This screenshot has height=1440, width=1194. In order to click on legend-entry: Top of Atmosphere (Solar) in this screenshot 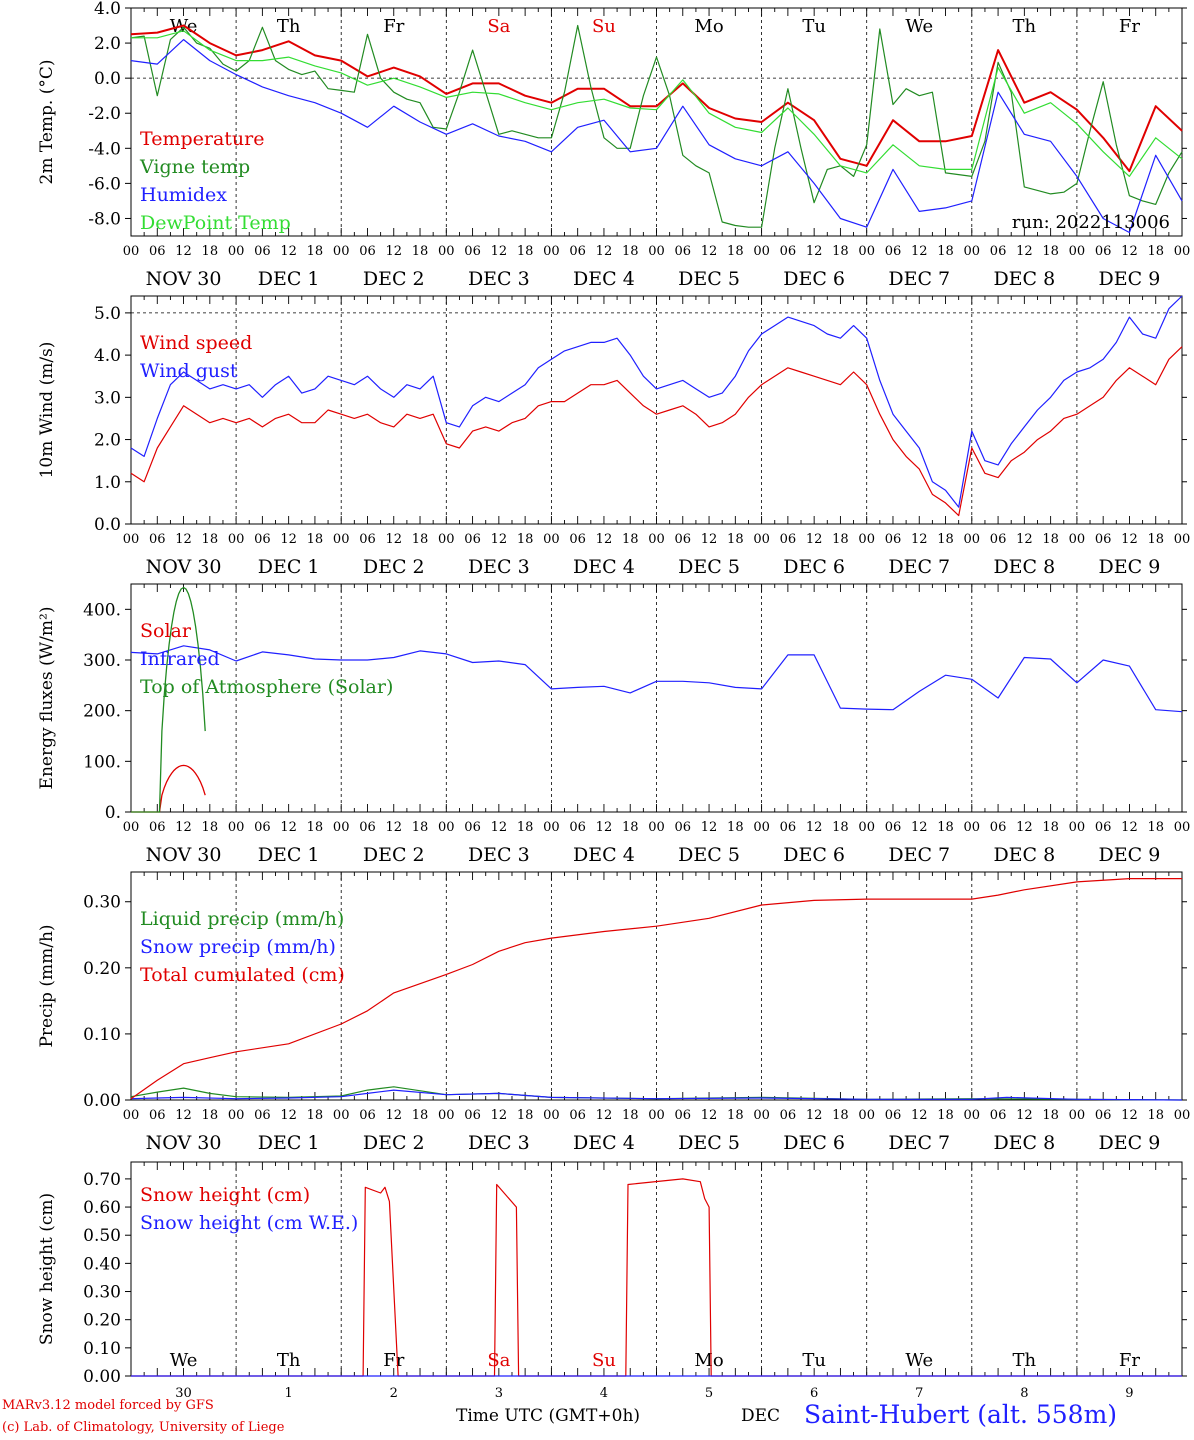, I will do `click(266, 687)`.